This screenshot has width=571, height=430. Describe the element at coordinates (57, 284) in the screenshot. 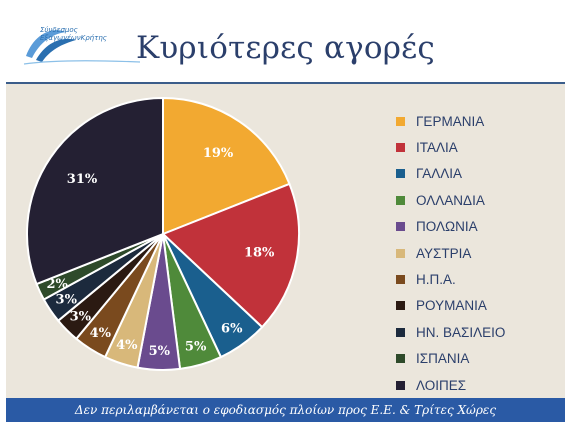

I see `pie-slice-label-9: 2%` at that location.